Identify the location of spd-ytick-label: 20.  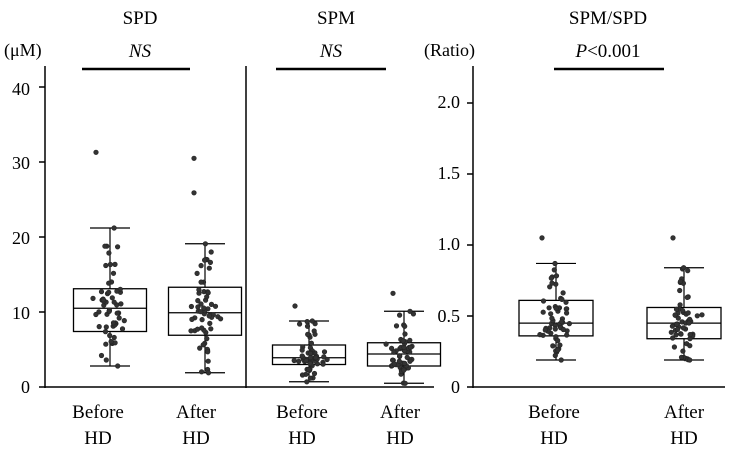
(21, 238).